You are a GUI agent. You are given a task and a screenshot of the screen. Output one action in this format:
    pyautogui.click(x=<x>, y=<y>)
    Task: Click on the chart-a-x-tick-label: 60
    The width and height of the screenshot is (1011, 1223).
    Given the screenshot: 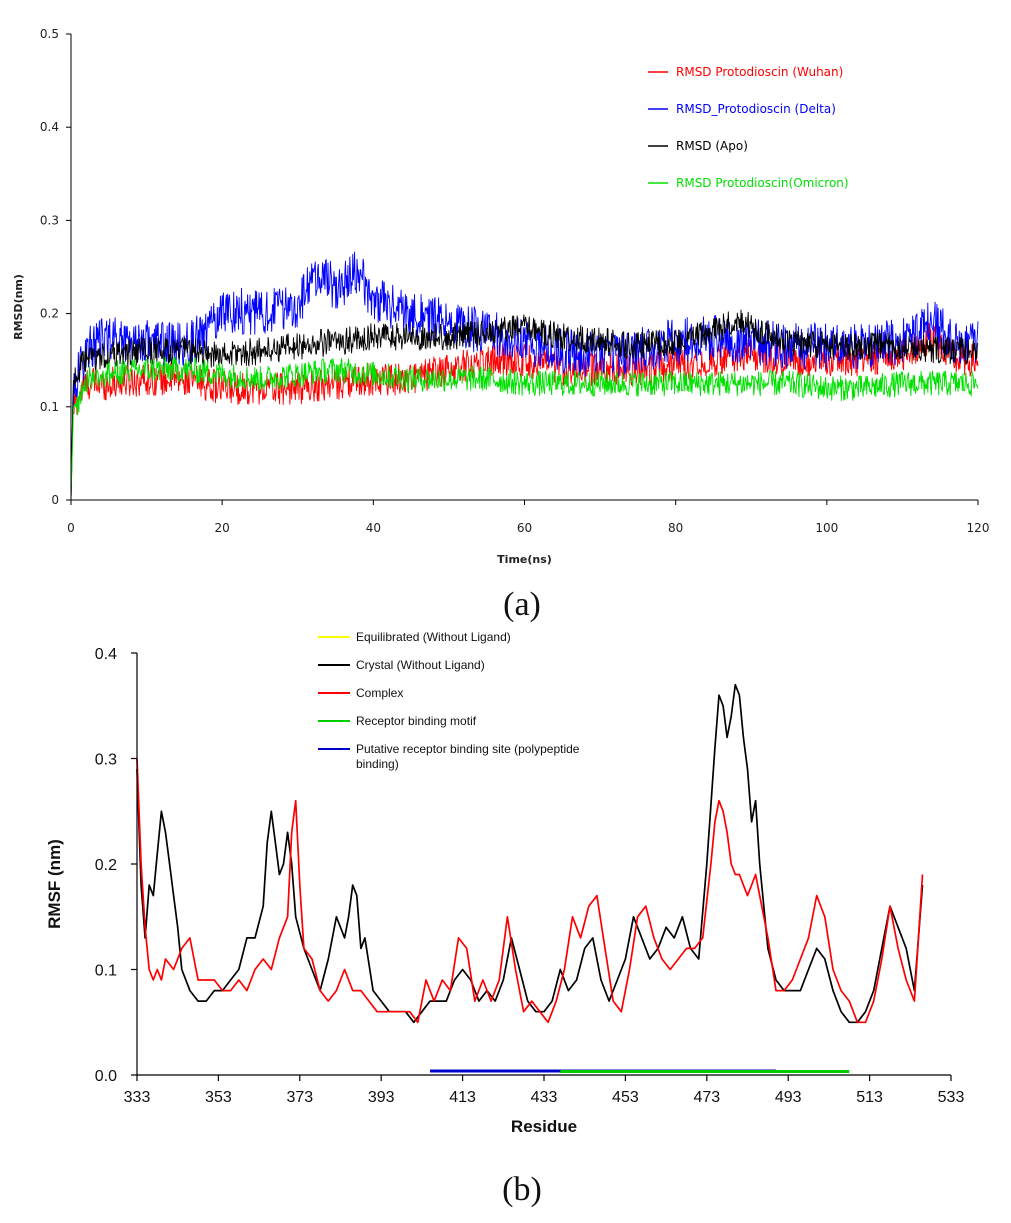 What is the action you would take?
    pyautogui.click(x=524, y=528)
    